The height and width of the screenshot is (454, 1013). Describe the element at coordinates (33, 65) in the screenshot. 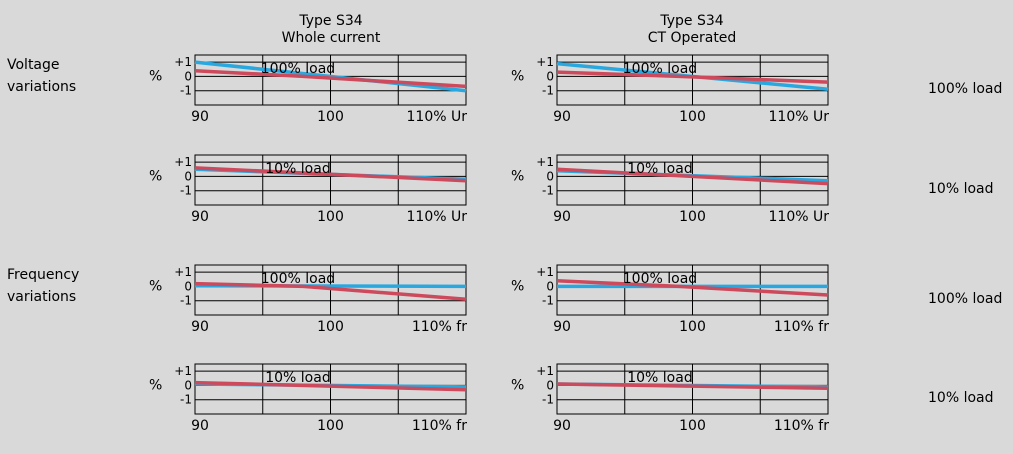

I see `row-label-line1: Voltage` at that location.